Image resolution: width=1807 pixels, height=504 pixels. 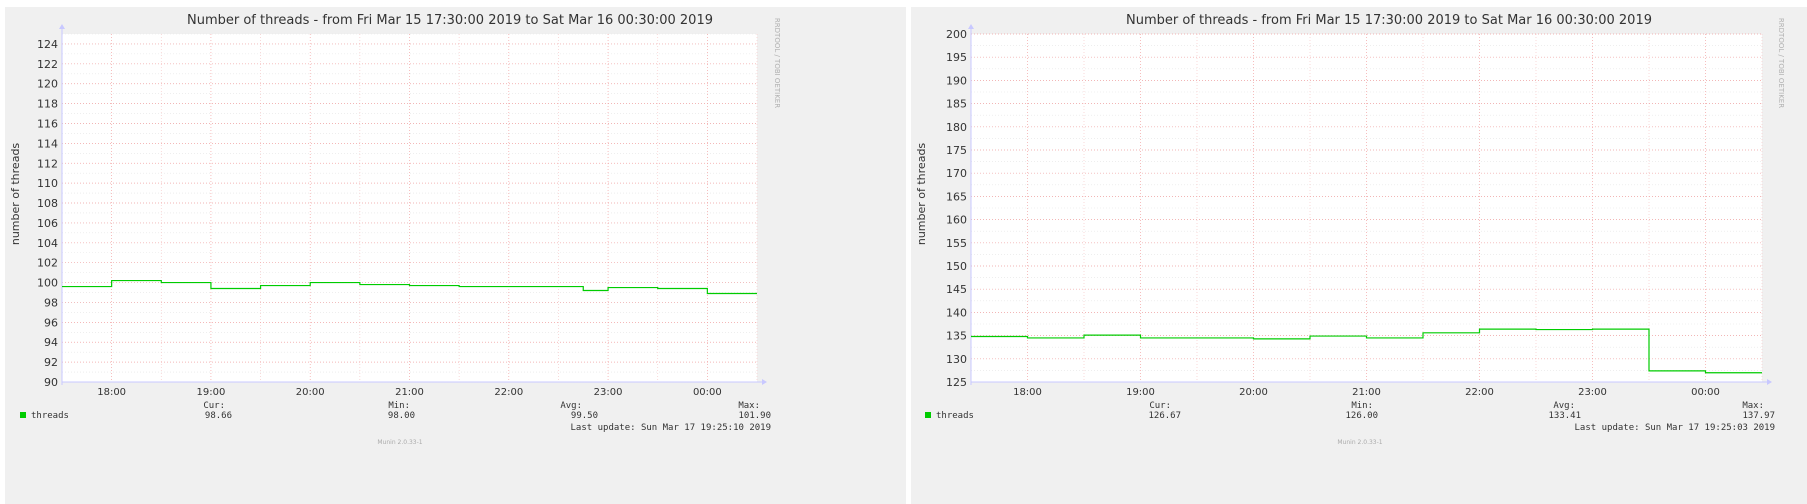 I want to click on legend-max-value: 101.90, so click(x=754, y=416).